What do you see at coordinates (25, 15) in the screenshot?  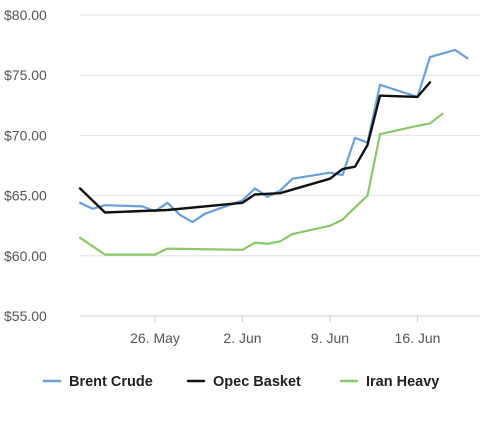 I see `y-tick-label: $80.00` at bounding box center [25, 15].